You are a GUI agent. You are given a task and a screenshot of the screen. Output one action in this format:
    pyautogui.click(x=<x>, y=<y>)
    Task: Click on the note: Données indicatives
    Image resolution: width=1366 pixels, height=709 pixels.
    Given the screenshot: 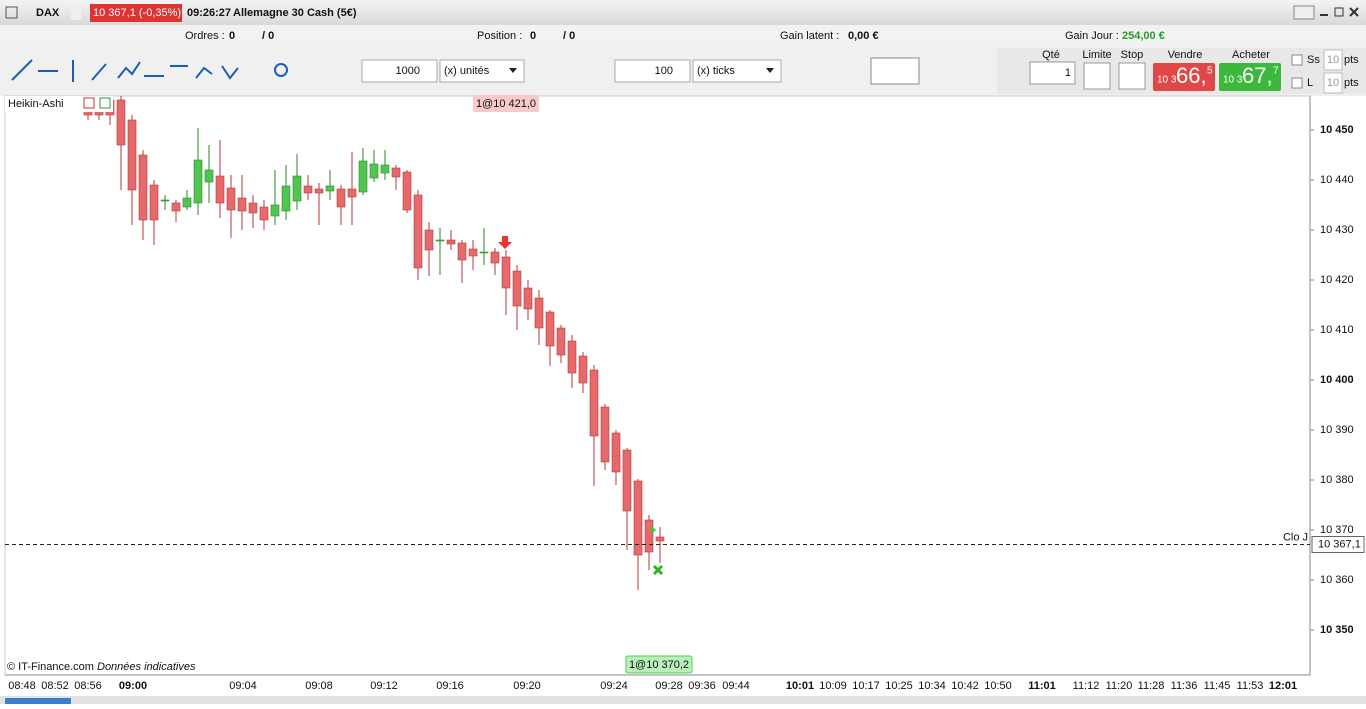 What is the action you would take?
    pyautogui.click(x=146, y=667)
    